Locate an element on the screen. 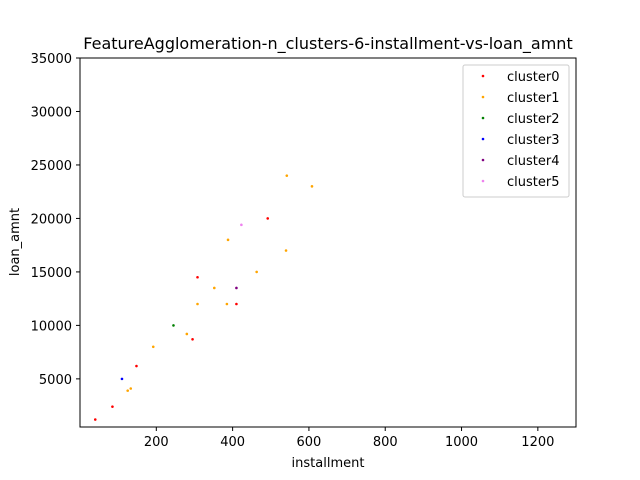 This screenshot has height=480, width=640. legend-box is located at coordinates (516, 131).